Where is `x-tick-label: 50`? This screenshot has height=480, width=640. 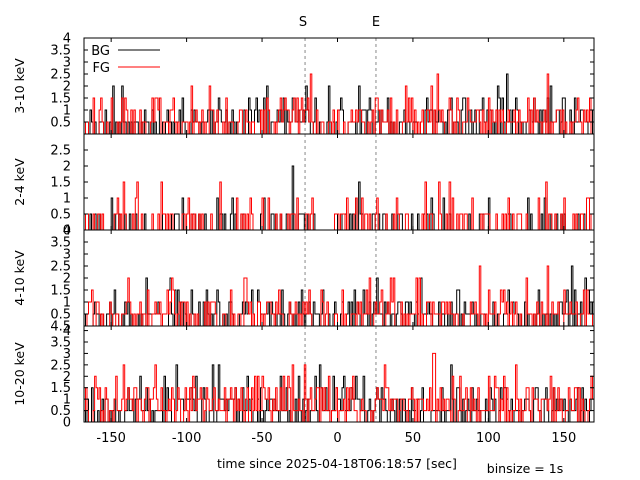
x-tick-label: 50 is located at coordinates (413, 438).